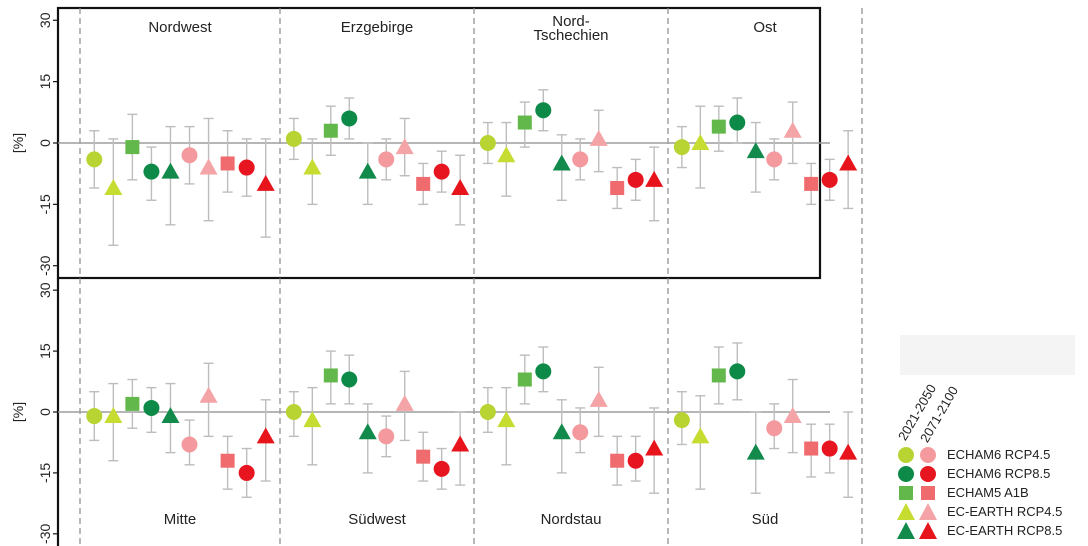 The height and width of the screenshot is (546, 1088). Describe the element at coordinates (765, 519) in the screenshot. I see `panel-title: Süd` at that location.